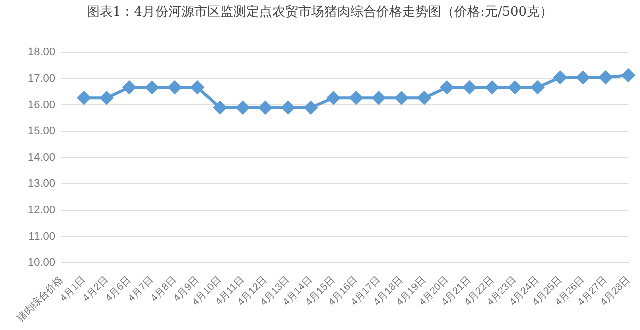 Image resolution: width=640 pixels, height=330 pixels. Describe the element at coordinates (42, 158) in the screenshot. I see `y-tick-label: 14.00` at that location.